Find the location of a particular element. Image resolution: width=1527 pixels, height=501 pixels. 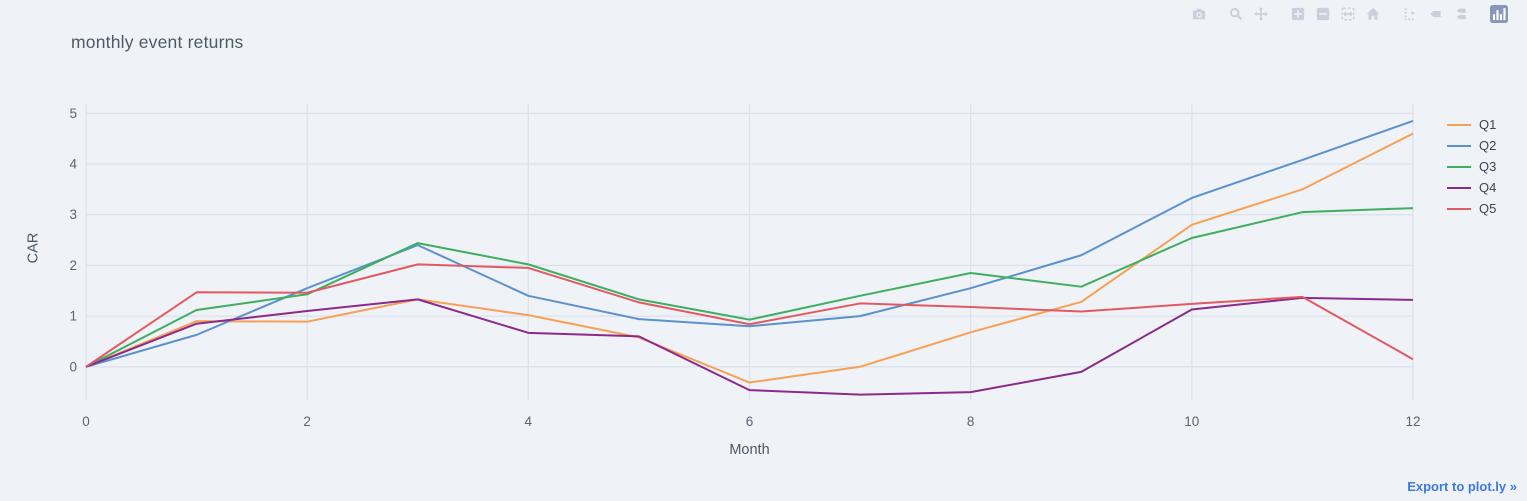

x-axis-title: Month is located at coordinates (749, 450).